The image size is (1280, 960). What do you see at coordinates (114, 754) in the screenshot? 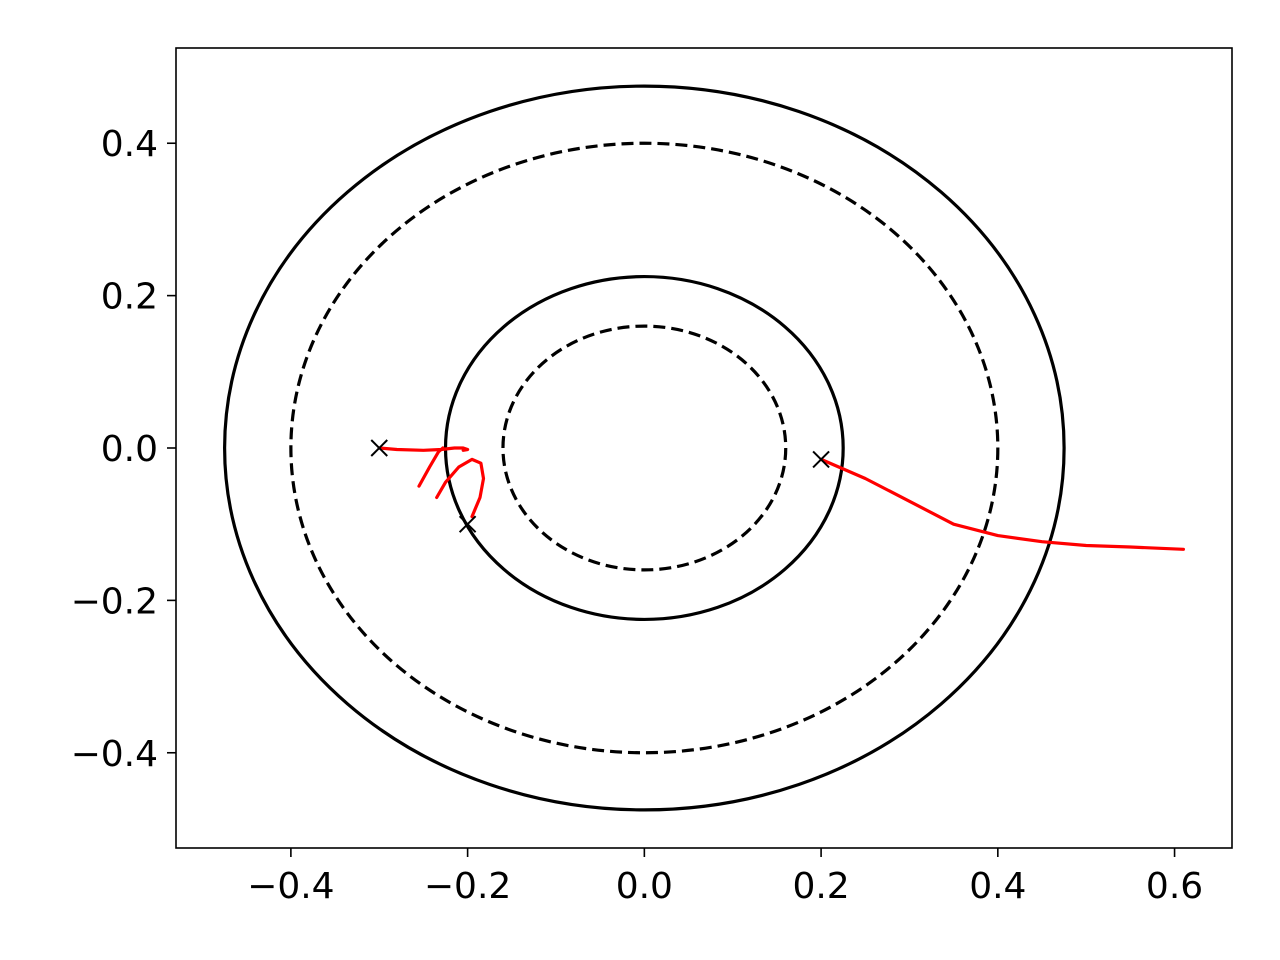
I see `y-tick-label: −0.4` at bounding box center [114, 754].